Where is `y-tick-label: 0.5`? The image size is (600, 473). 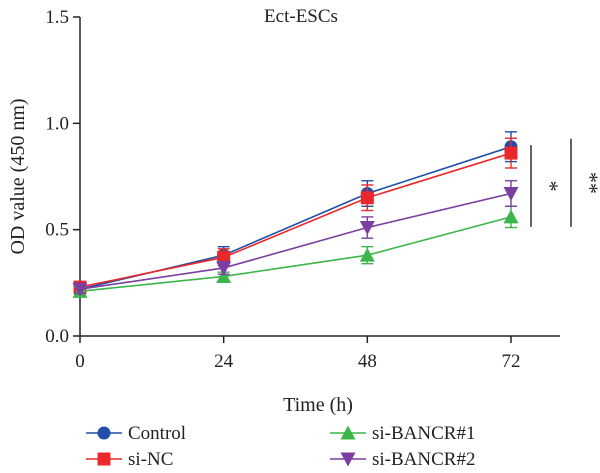 y-tick-label: 0.5 is located at coordinates (57, 230).